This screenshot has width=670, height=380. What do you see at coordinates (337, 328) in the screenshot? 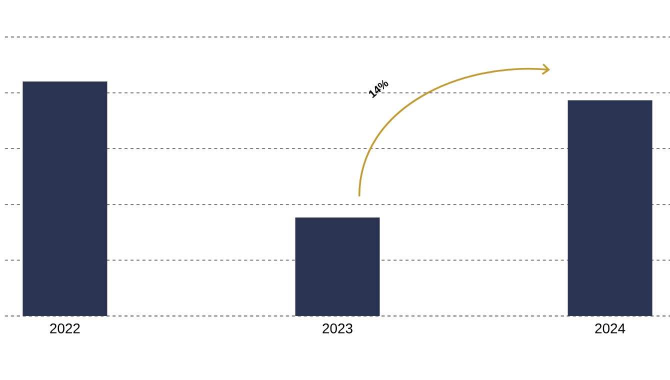
I see `x-tick-label: 2023` at bounding box center [337, 328].